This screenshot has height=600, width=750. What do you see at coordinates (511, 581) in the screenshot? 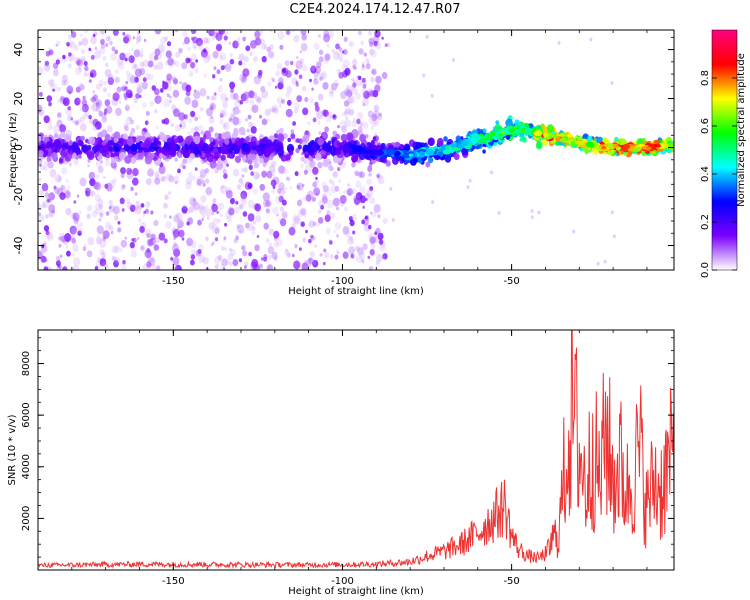
I see `x-tick-label: -50` at bounding box center [511, 581].